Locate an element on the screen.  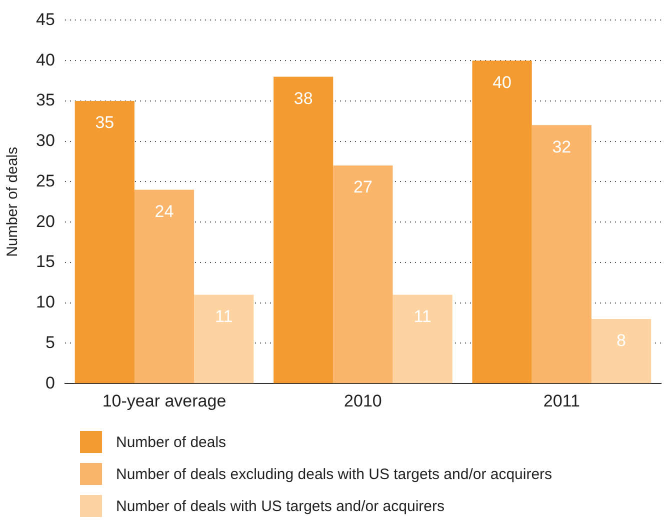
data-label: 32 is located at coordinates (562, 146).